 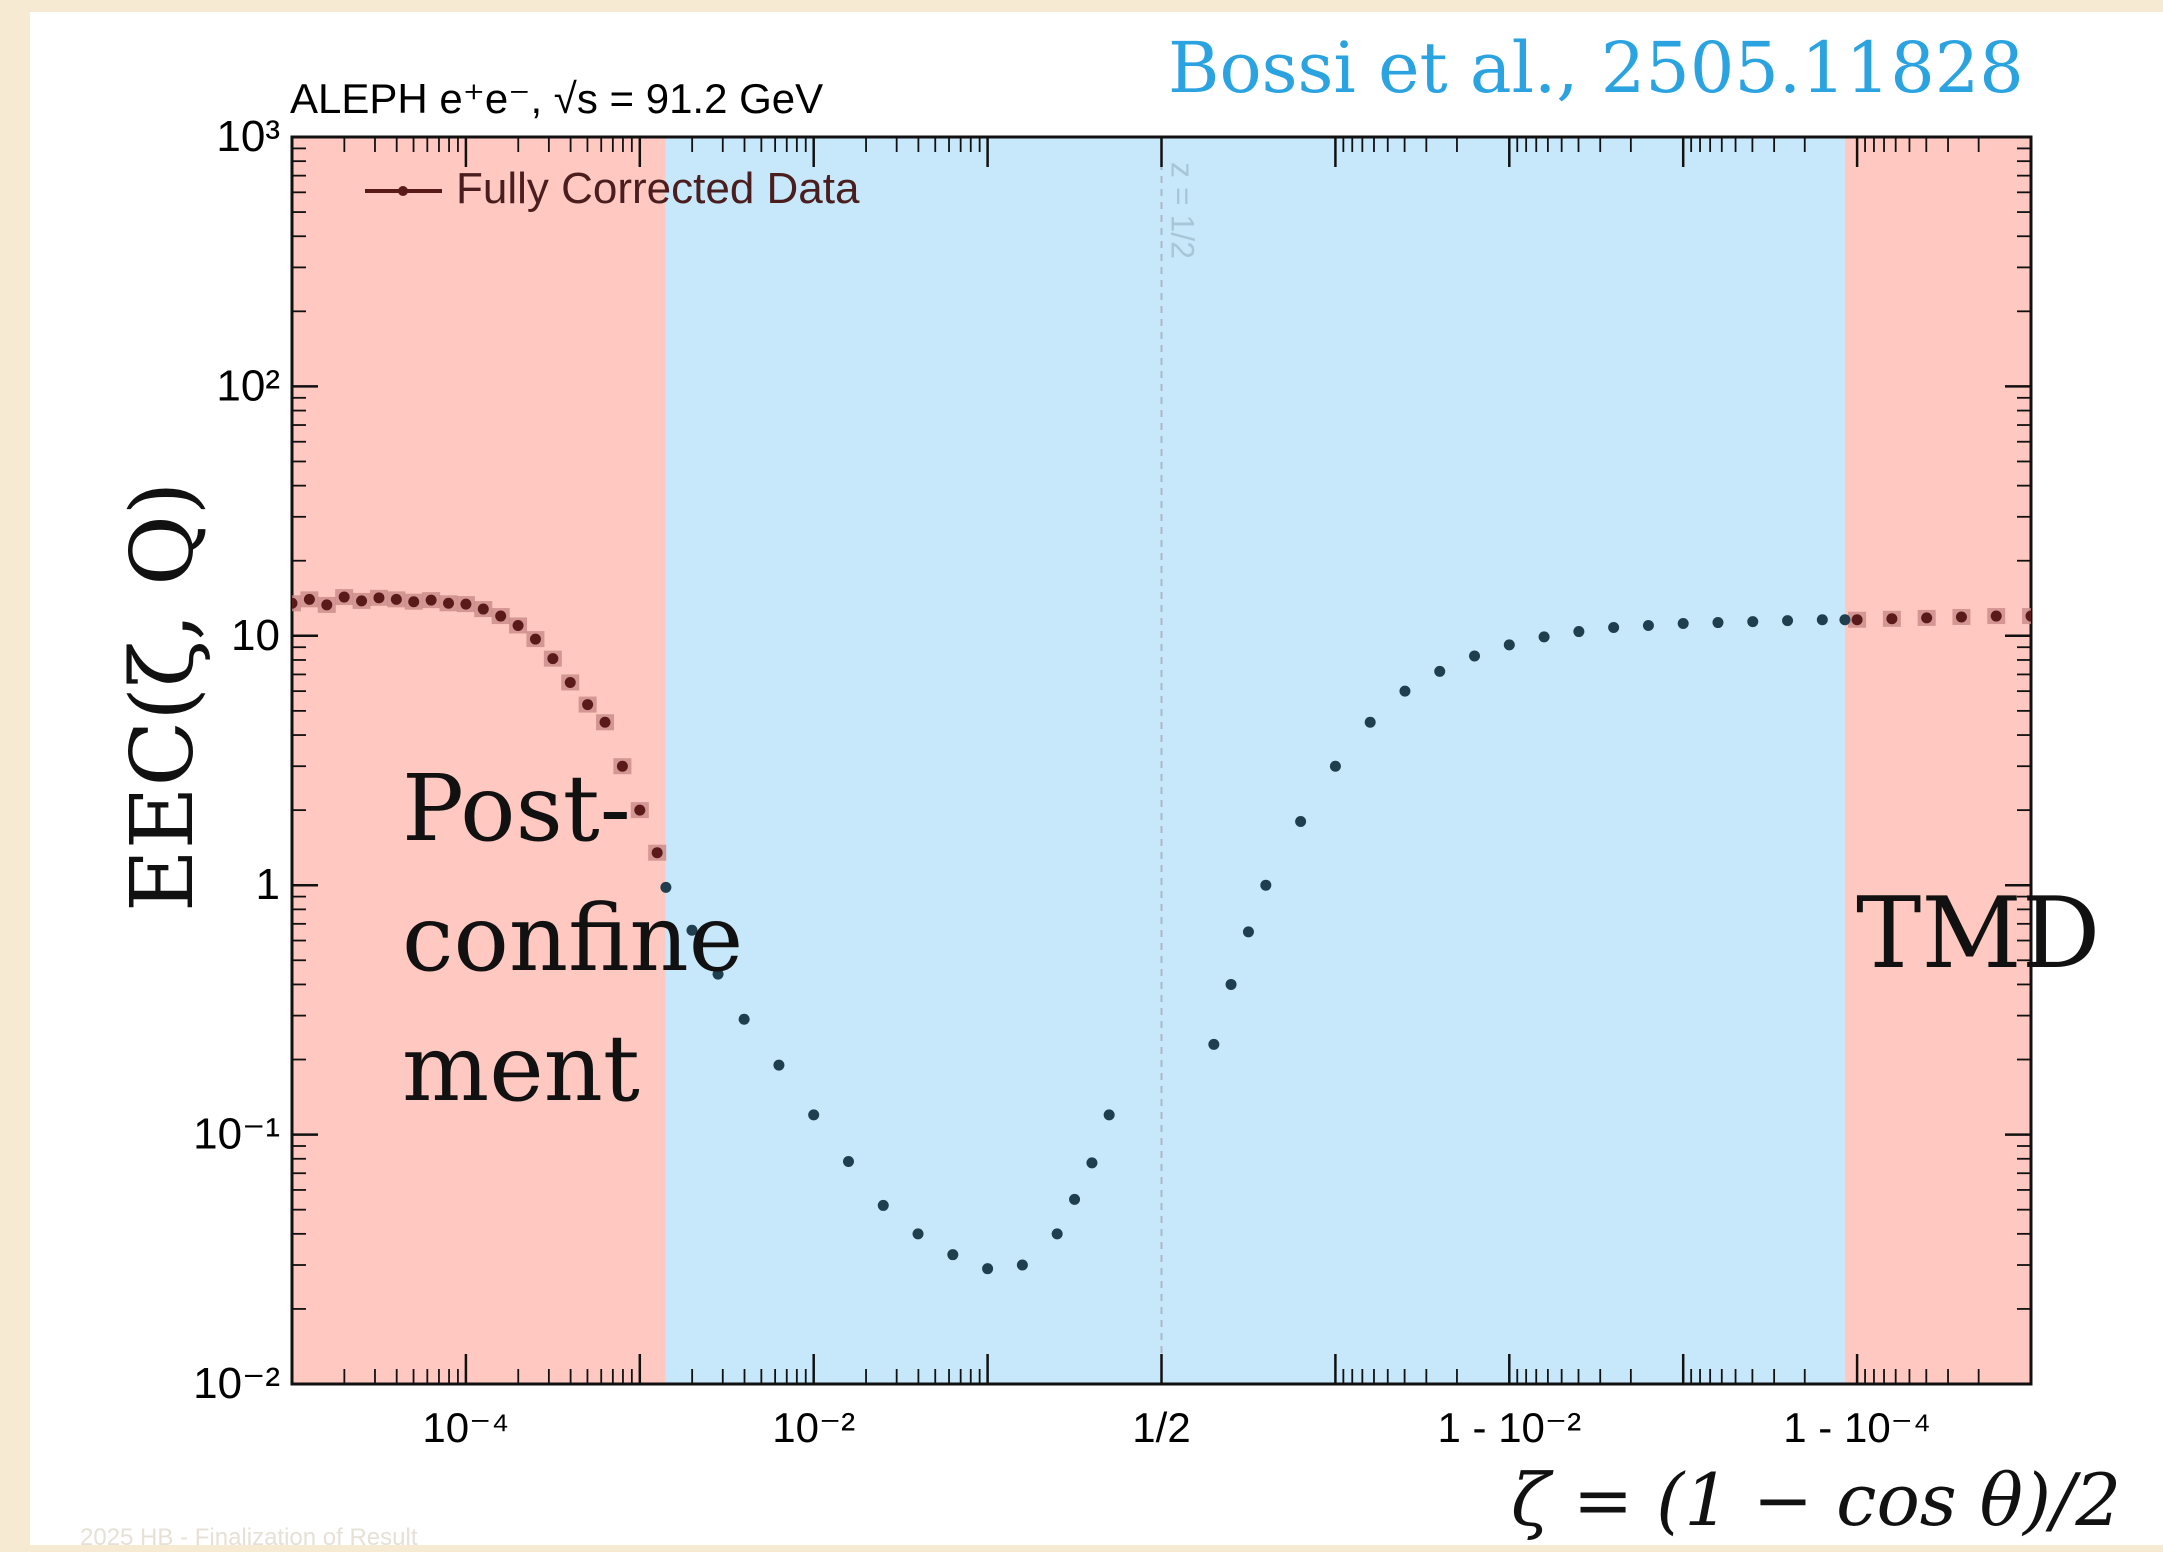 I want to click on legend-marker-icon, so click(x=403, y=191).